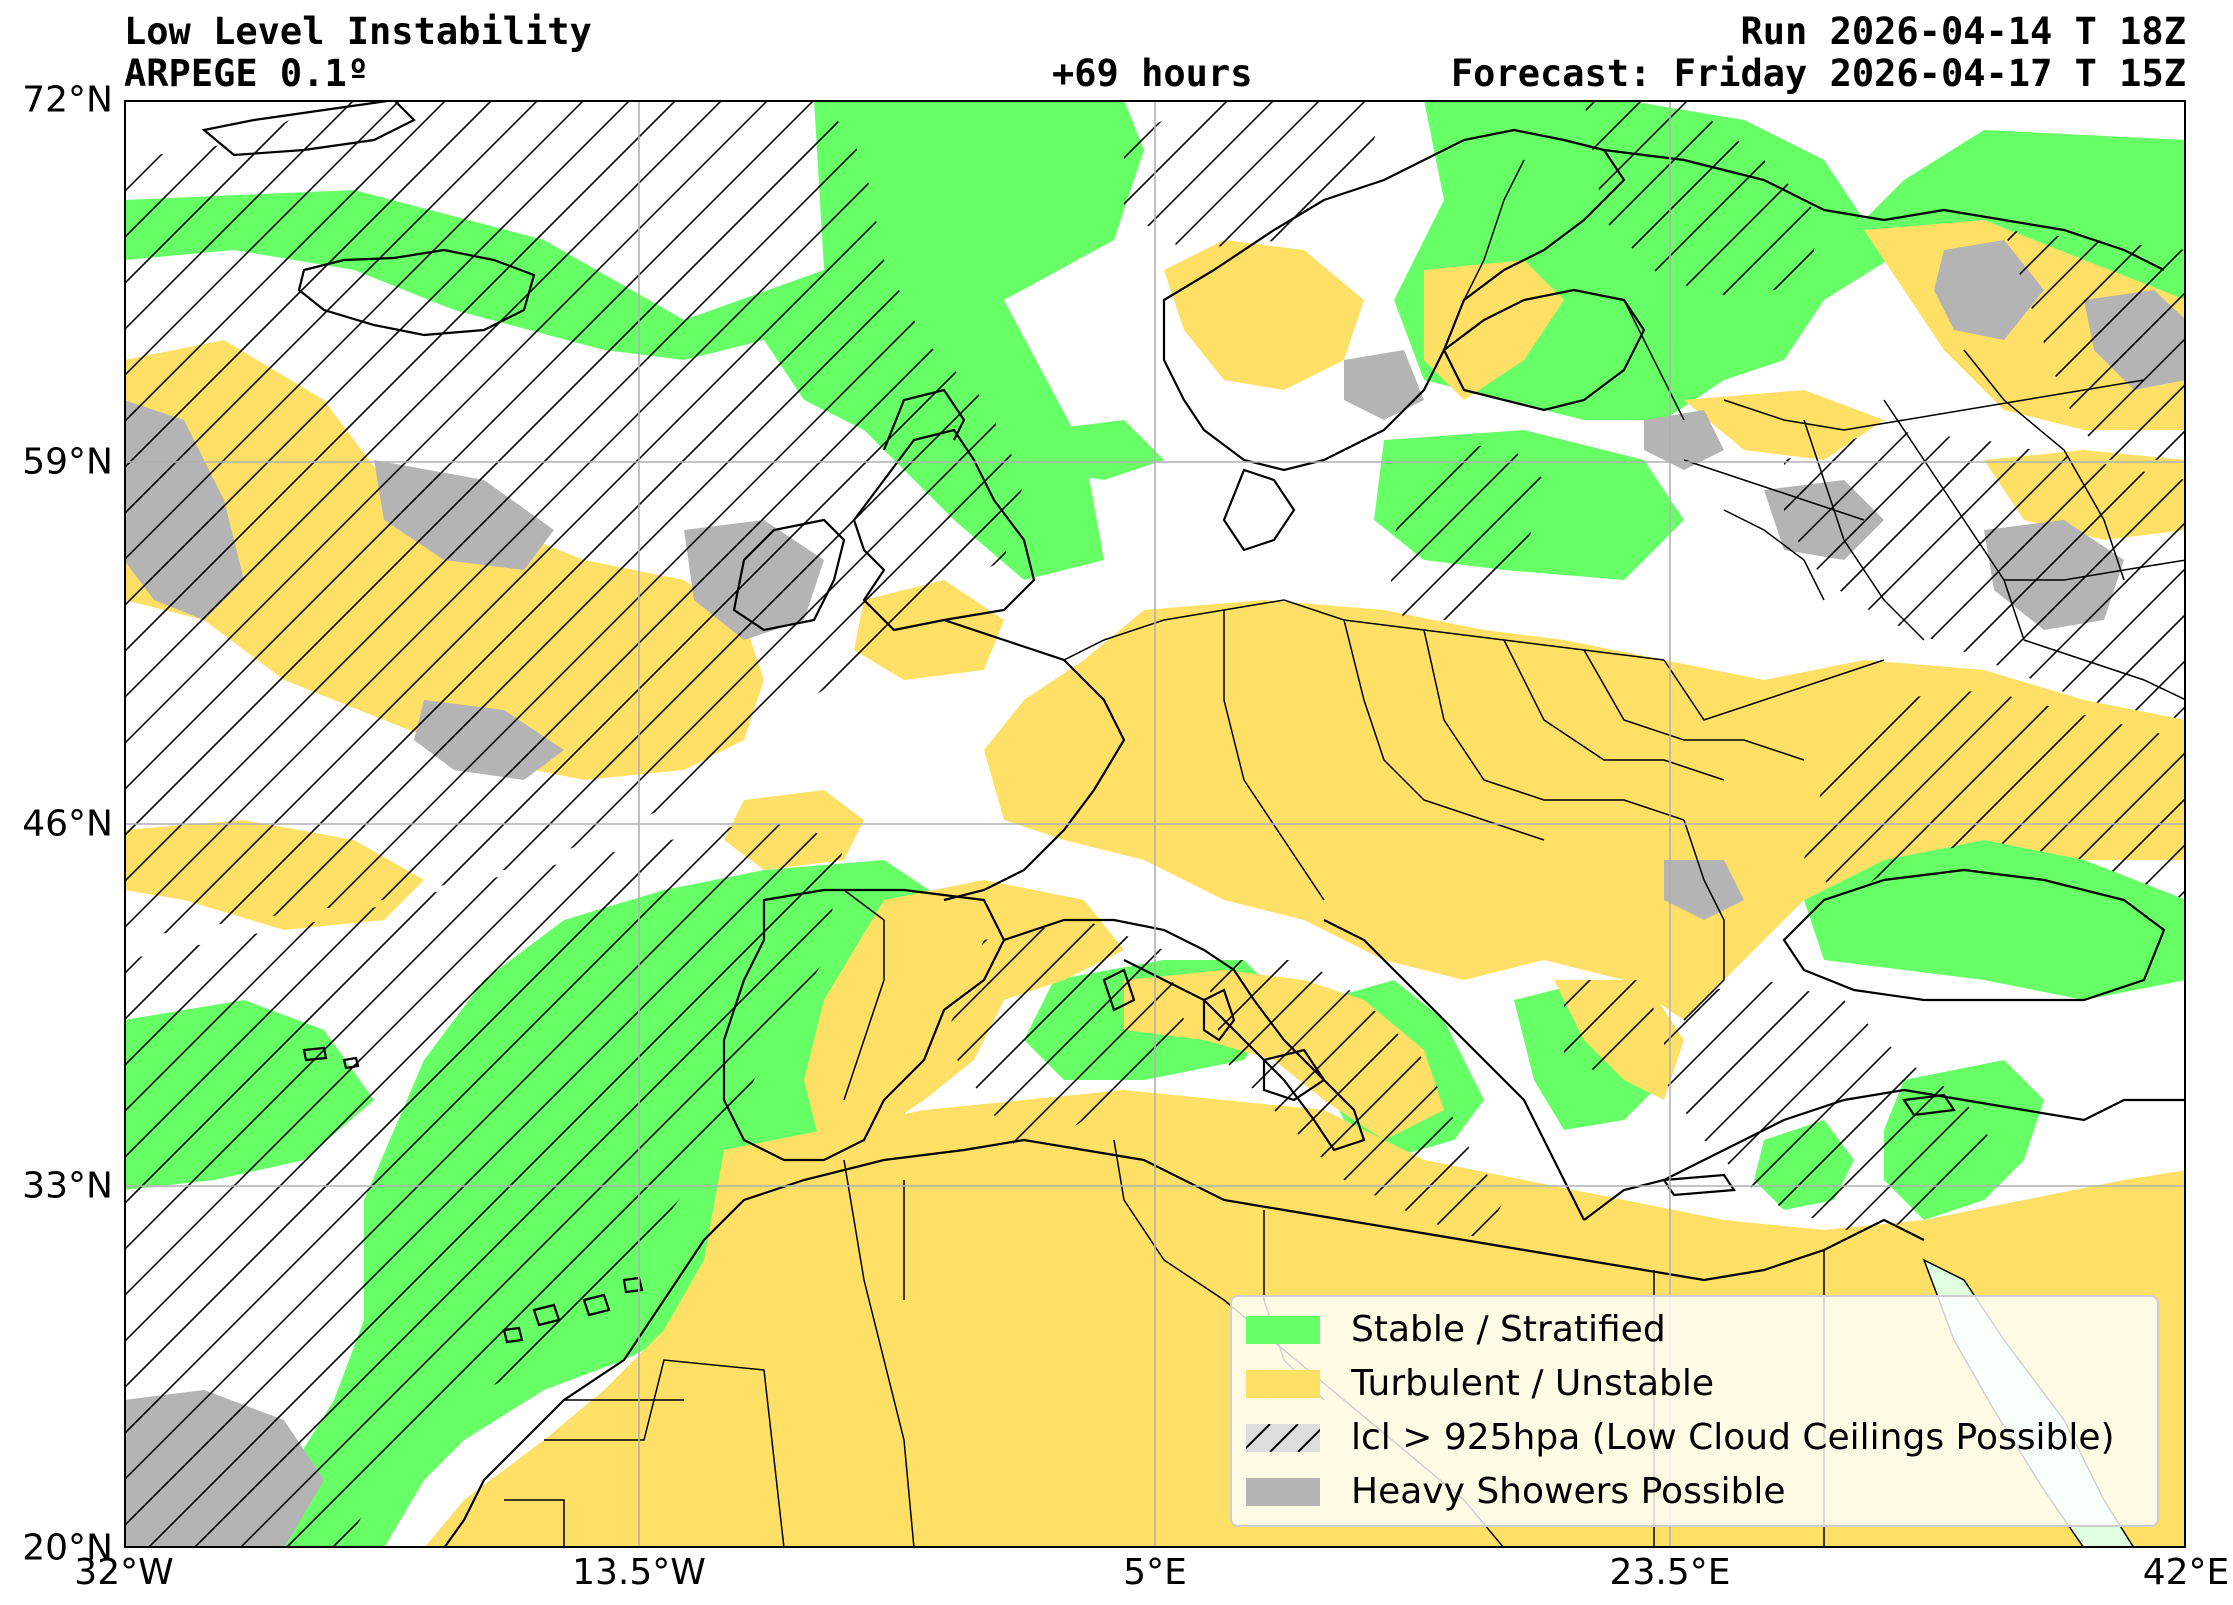 This screenshot has width=2233, height=1605. I want to click on lon-tick-5e: 5°E, so click(1155, 1572).